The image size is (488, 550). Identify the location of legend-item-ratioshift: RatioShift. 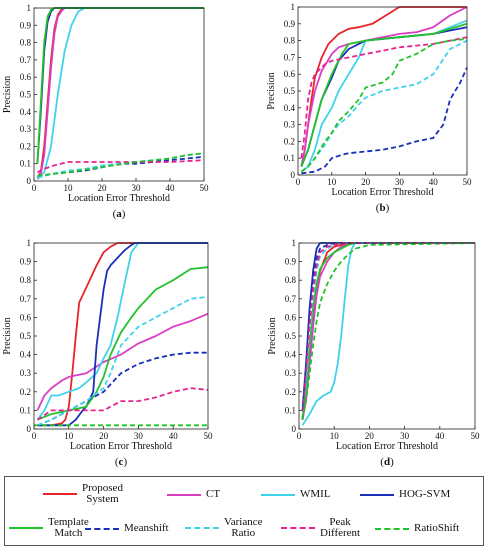
(417, 528).